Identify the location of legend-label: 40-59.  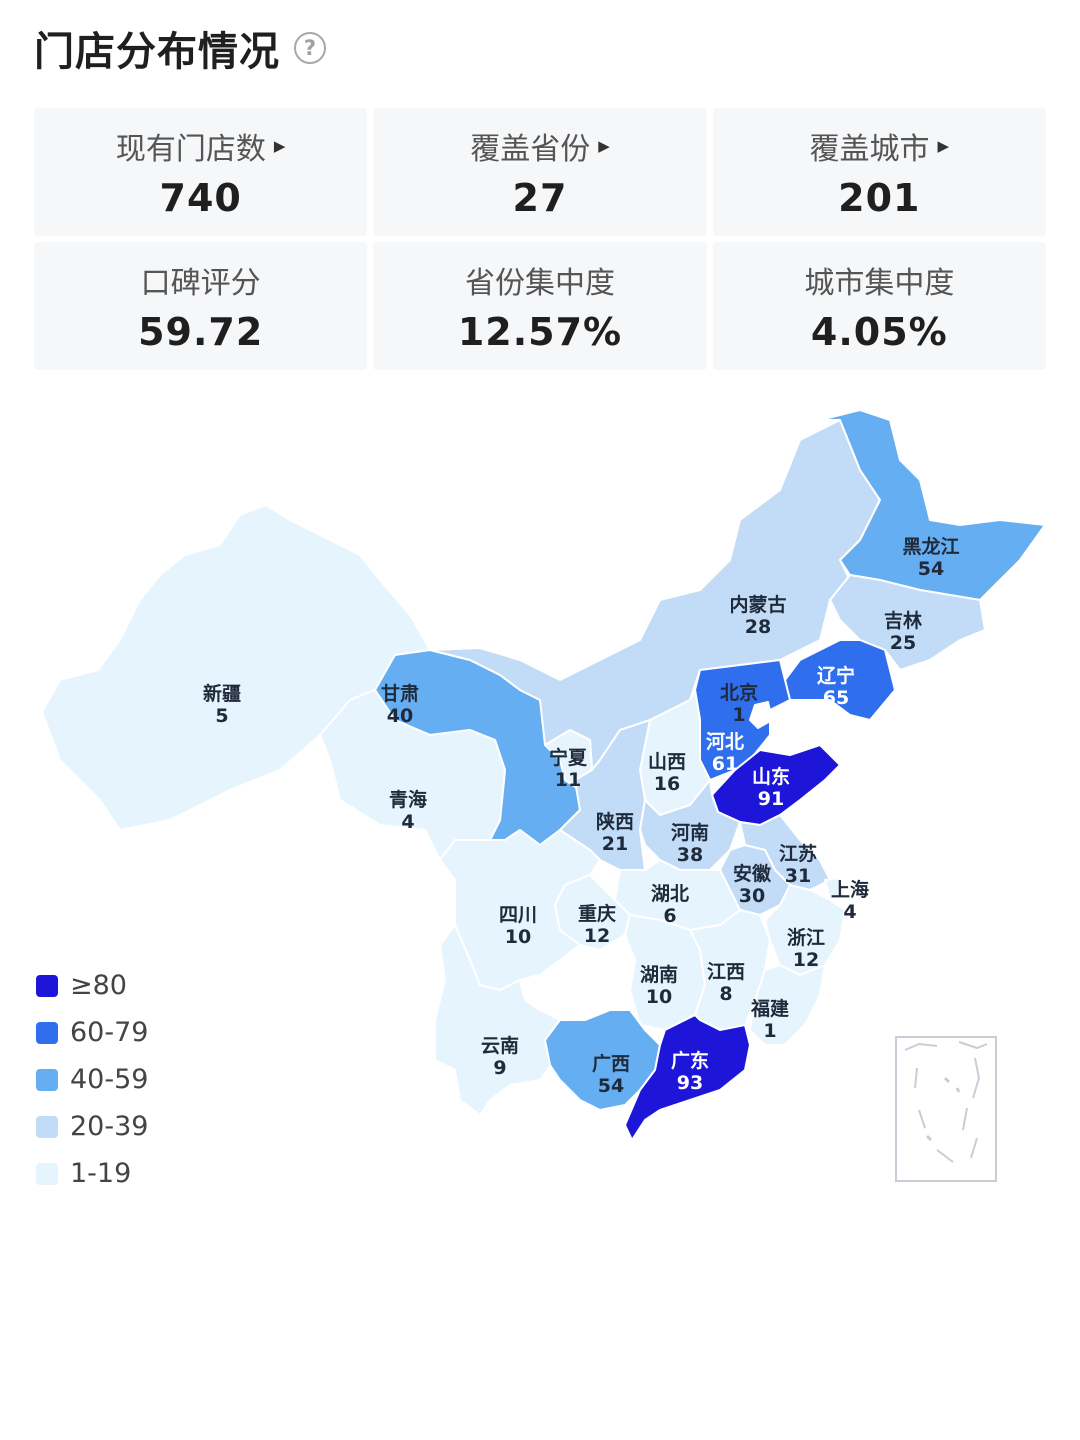
(109, 1079).